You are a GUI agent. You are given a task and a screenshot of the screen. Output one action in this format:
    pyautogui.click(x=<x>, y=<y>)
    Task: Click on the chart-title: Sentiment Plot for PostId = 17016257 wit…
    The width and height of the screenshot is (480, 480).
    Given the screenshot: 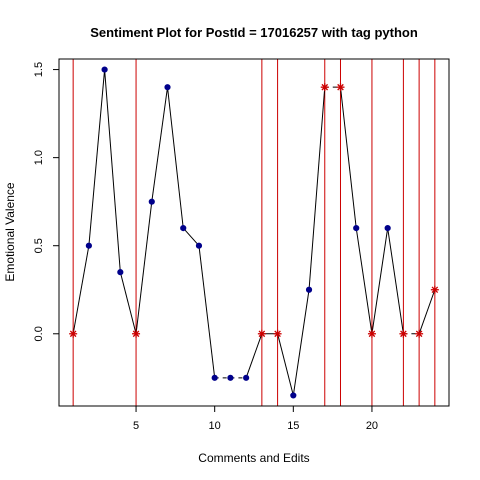 What is the action you would take?
    pyautogui.click(x=254, y=32)
    